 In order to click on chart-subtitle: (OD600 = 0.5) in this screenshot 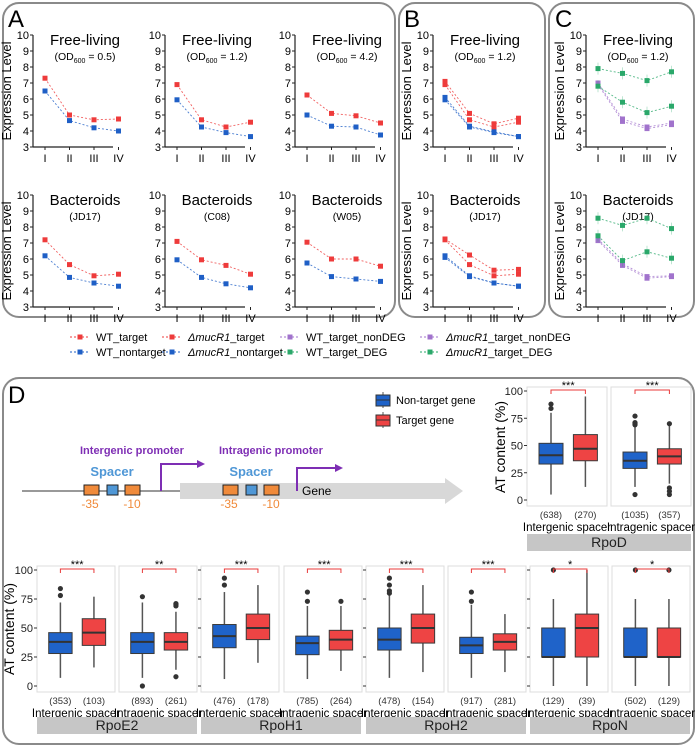, I will do `click(85, 58)`.